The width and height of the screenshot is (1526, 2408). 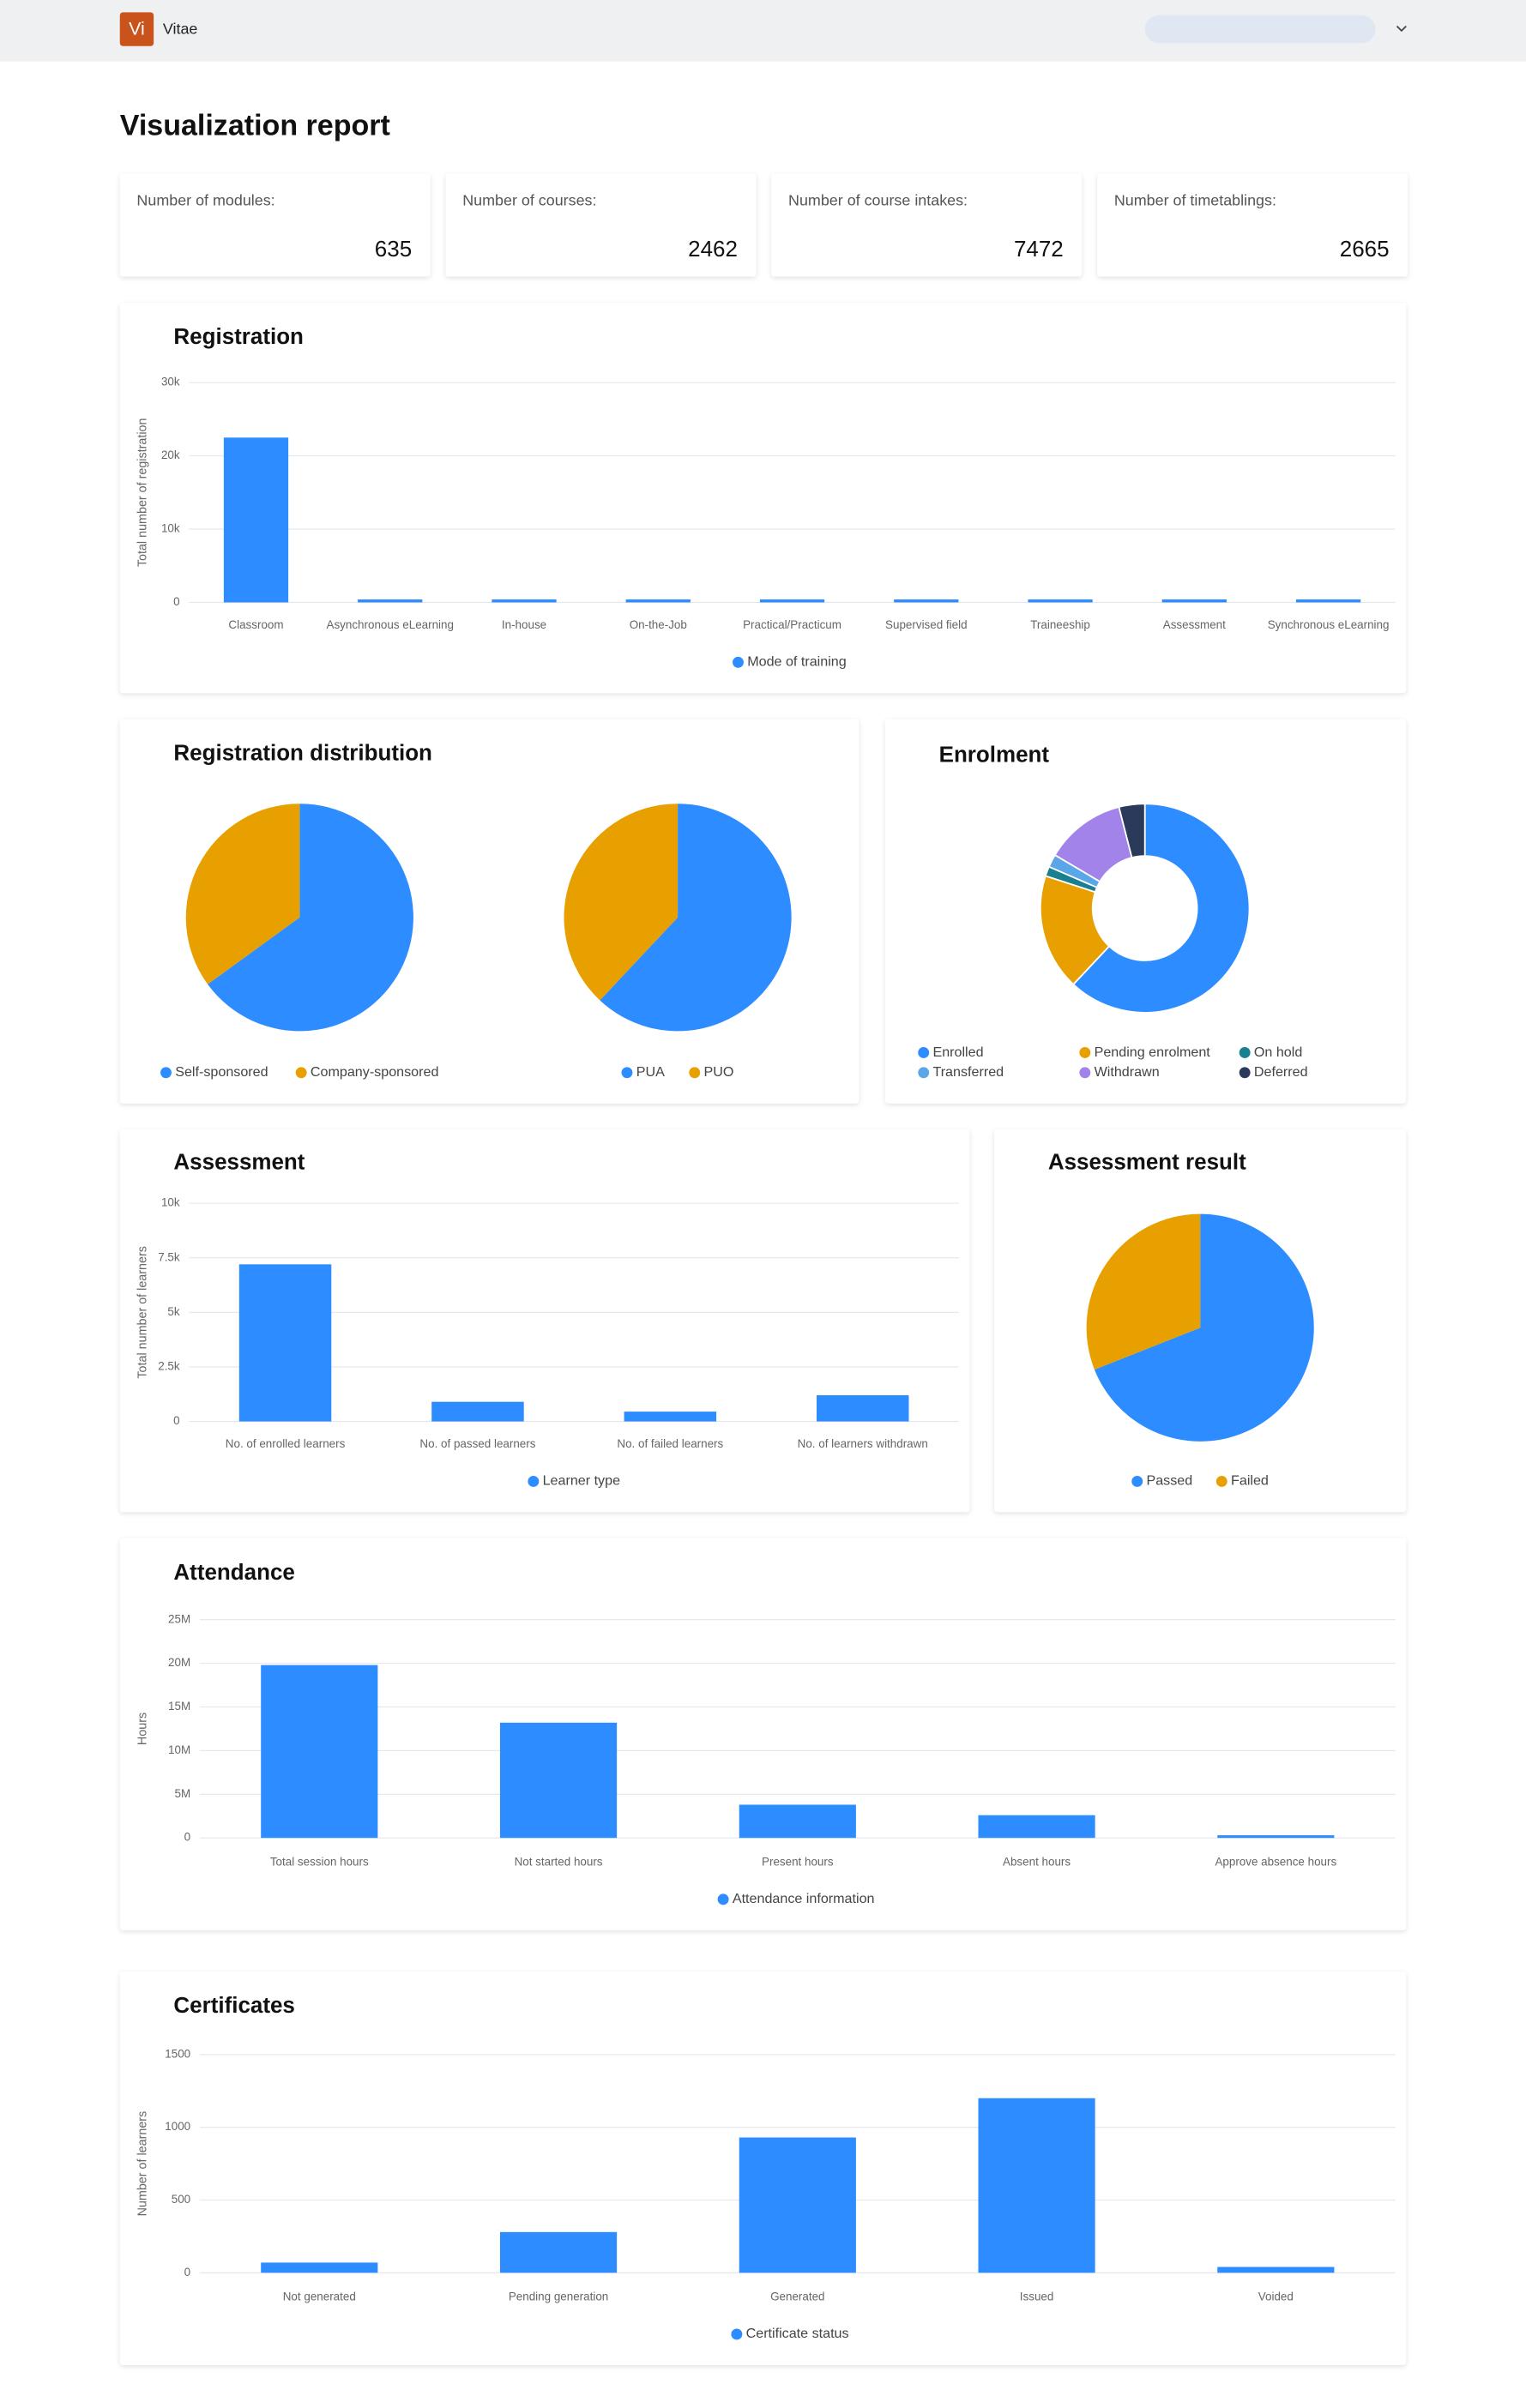 What do you see at coordinates (529, 199) in the screenshot?
I see `stat-label: Number of courses:` at bounding box center [529, 199].